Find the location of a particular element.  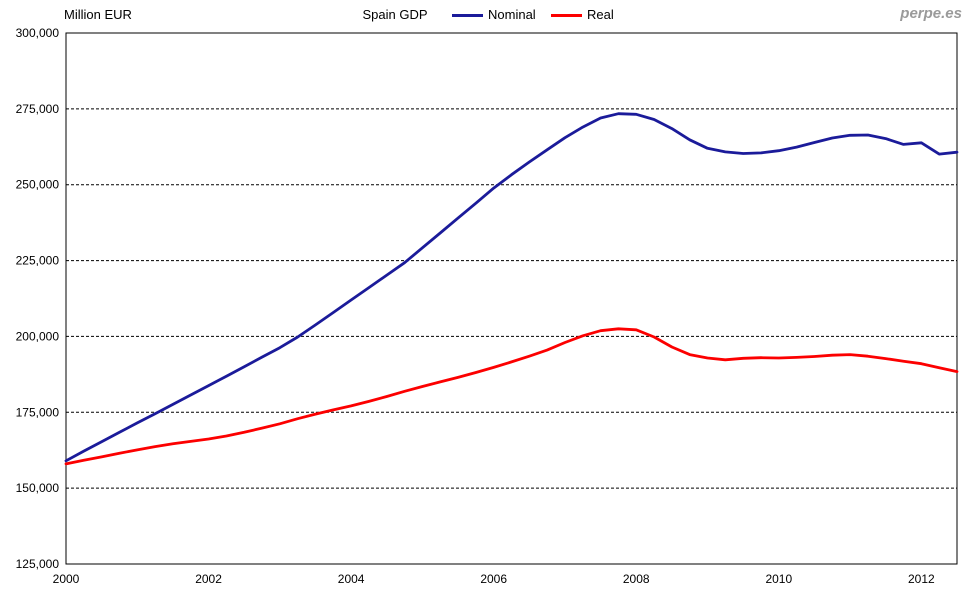

chart-title: Spain GDP is located at coordinates (395, 14).